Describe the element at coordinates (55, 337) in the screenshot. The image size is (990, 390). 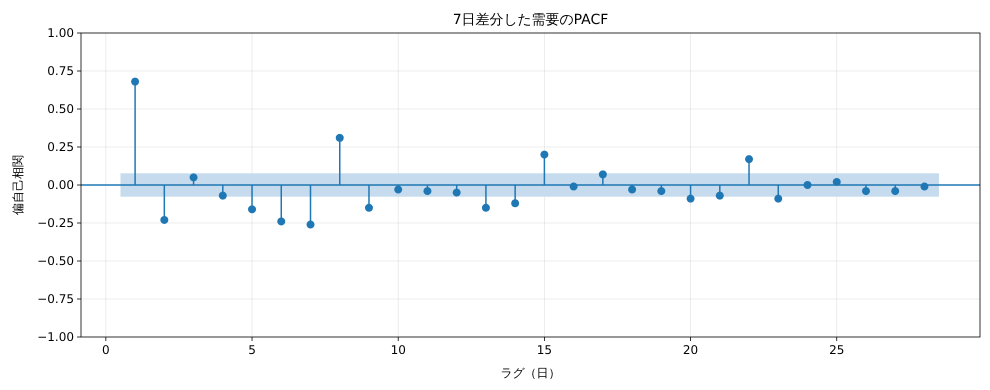
I see `y-tick-label: −1.00` at that location.